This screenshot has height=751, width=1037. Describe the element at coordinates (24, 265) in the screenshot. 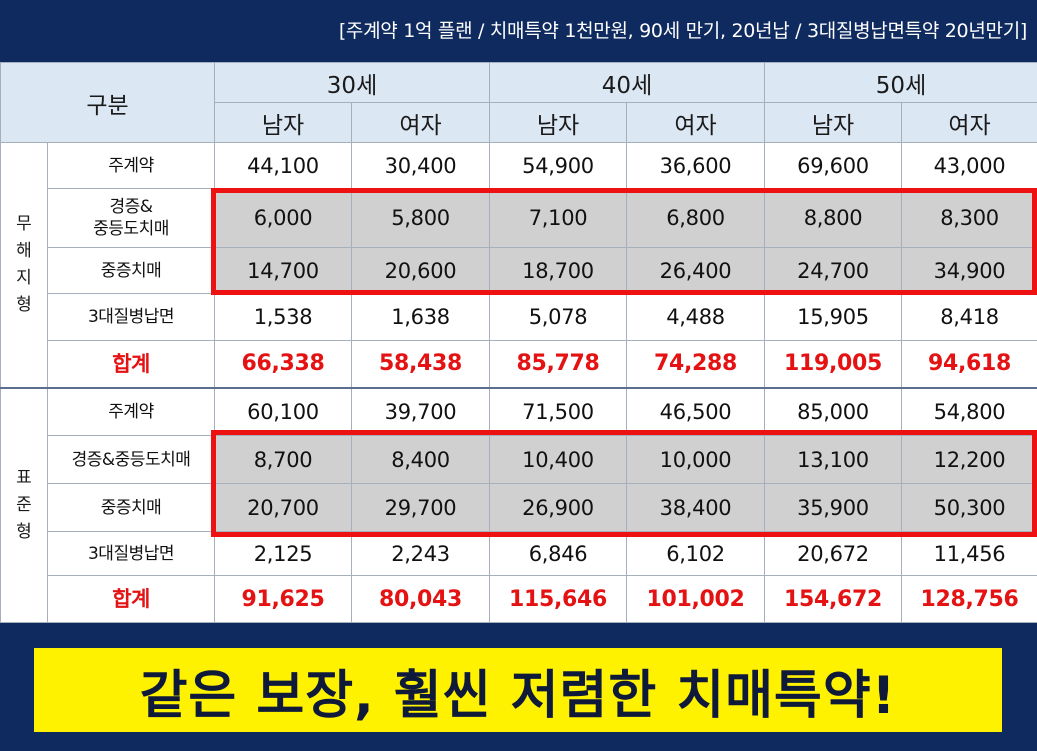

I see `group-name-nonrefund: 무 해 지 형` at that location.